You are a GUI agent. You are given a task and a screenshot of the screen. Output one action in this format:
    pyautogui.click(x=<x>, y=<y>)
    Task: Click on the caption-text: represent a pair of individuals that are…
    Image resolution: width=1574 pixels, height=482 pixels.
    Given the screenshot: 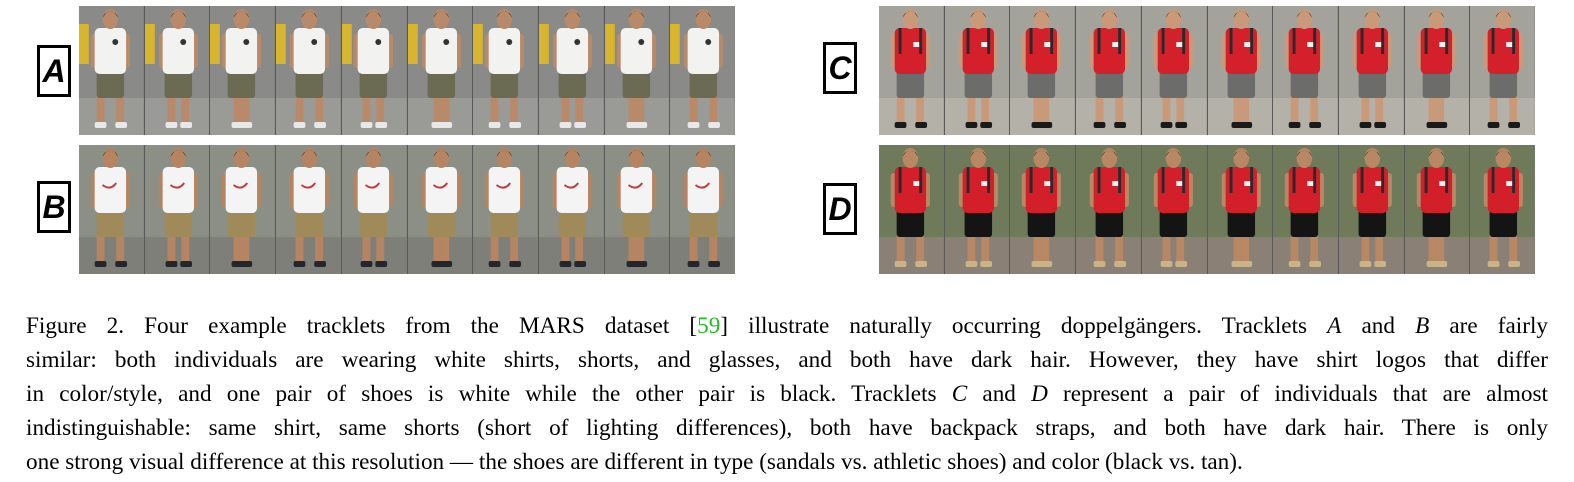 What is the action you would take?
    pyautogui.click(x=1297, y=394)
    